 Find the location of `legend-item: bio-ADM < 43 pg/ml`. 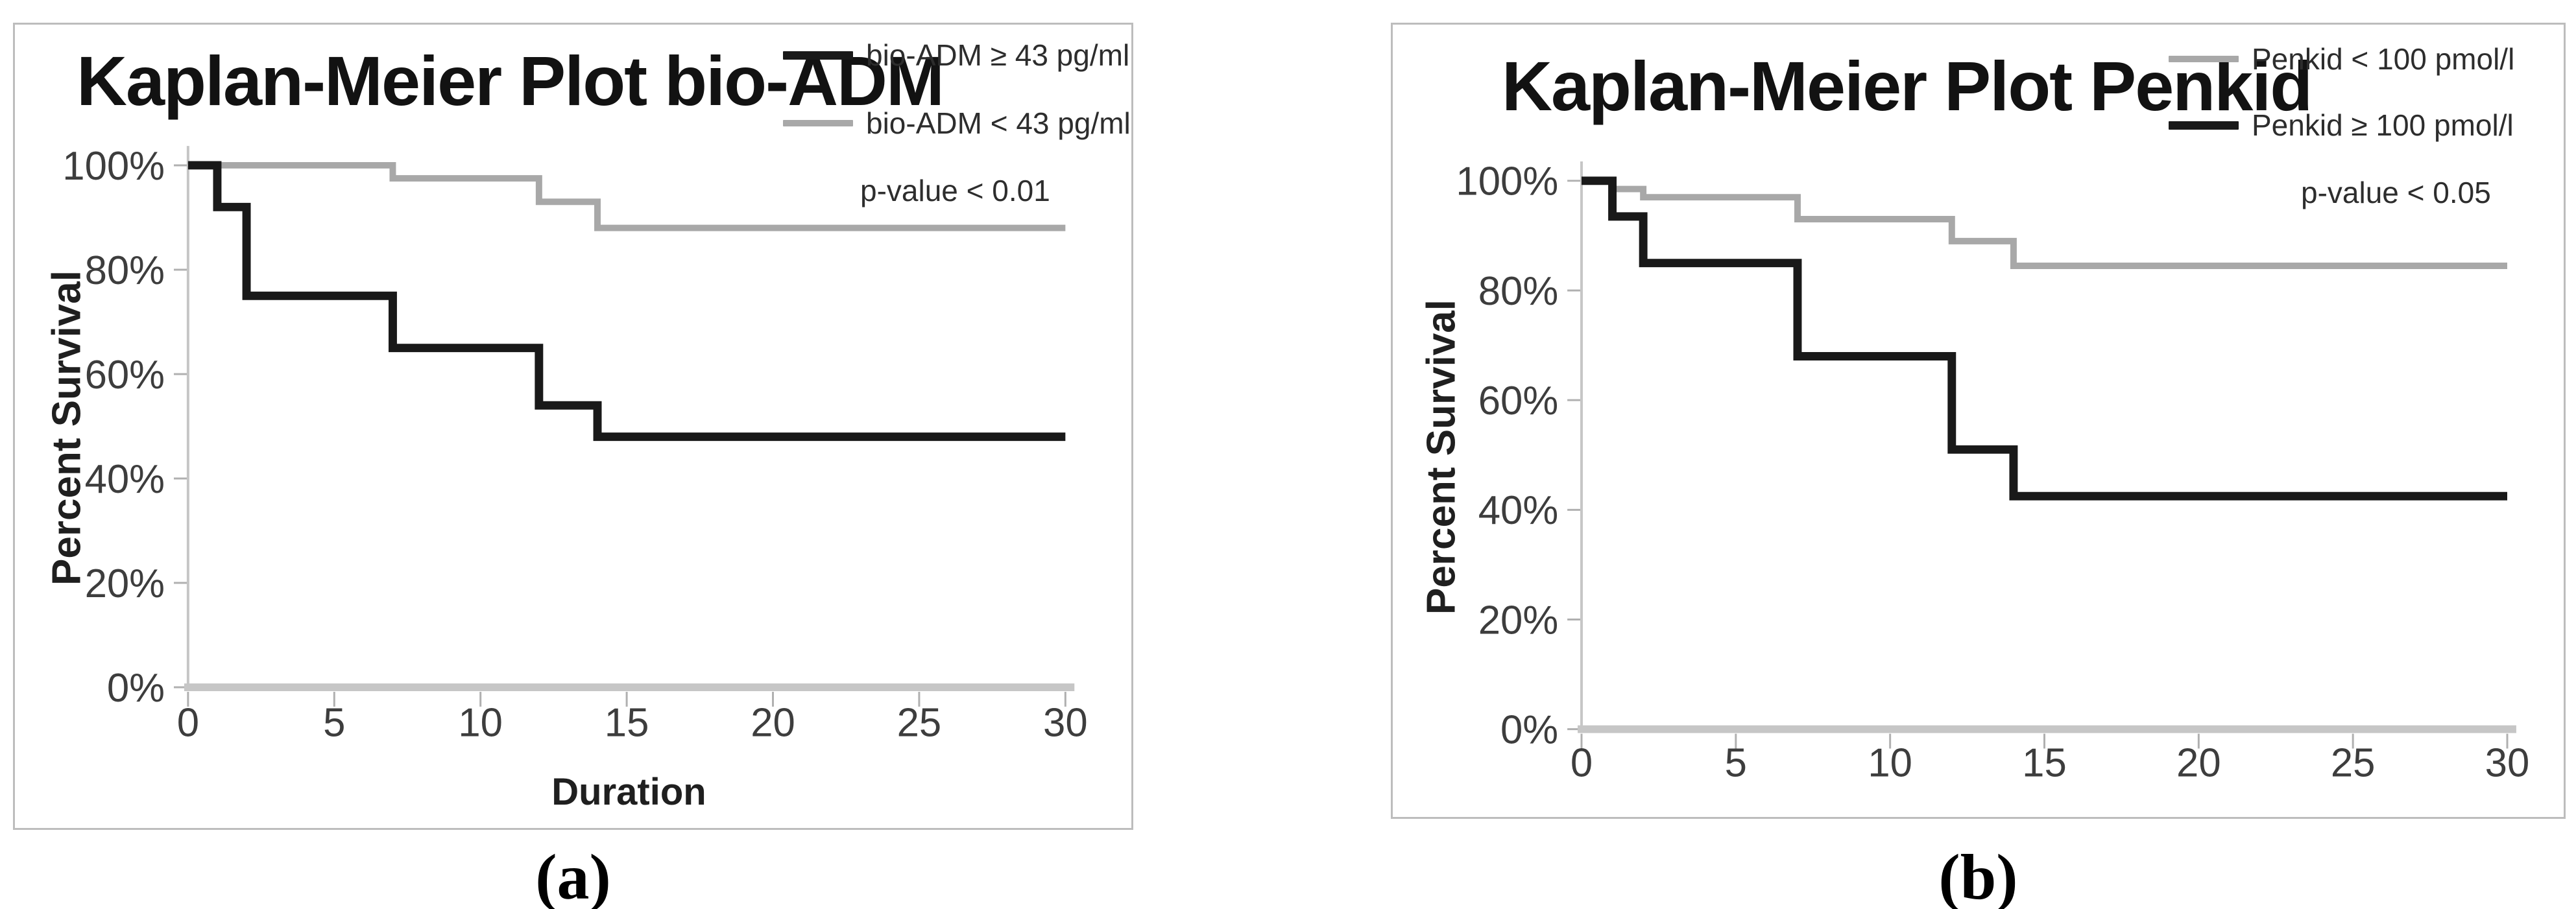

legend-item: bio-ADM < 43 pg/ml is located at coordinates (957, 123).